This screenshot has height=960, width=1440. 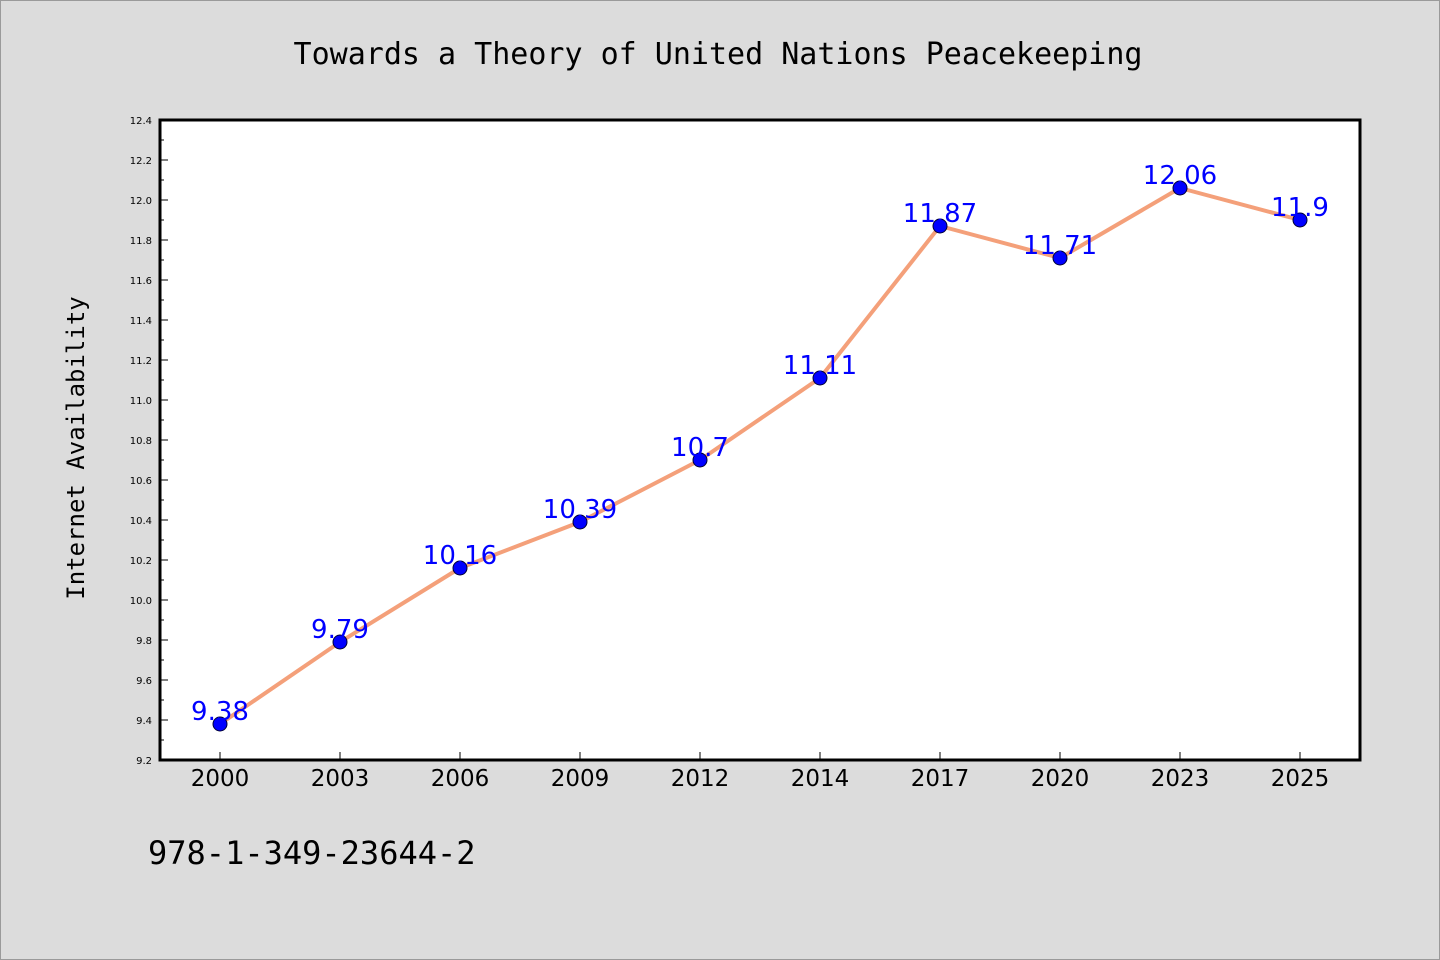 I want to click on data-label: 9.38, so click(x=220, y=712).